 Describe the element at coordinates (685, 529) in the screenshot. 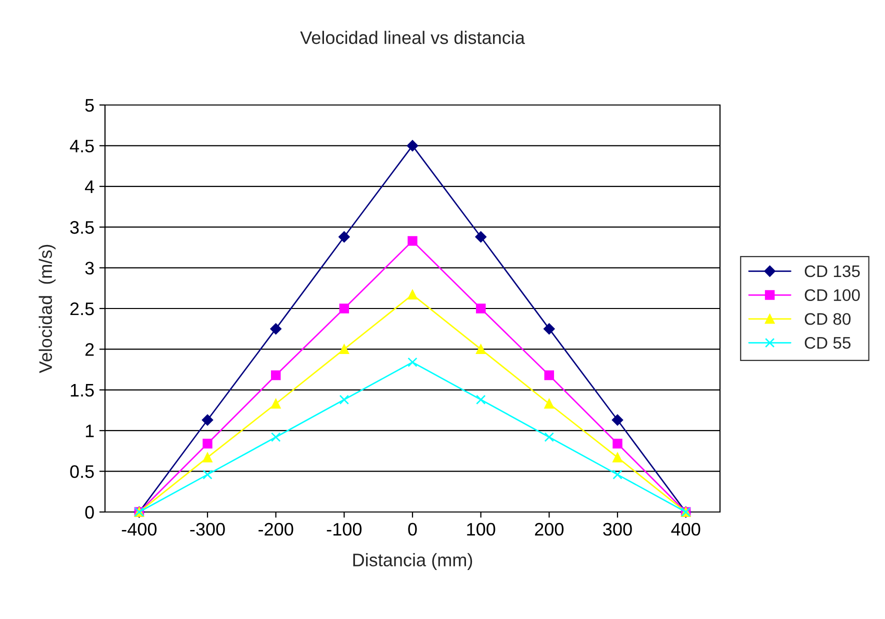

I see `x-tick-label: 400` at that location.